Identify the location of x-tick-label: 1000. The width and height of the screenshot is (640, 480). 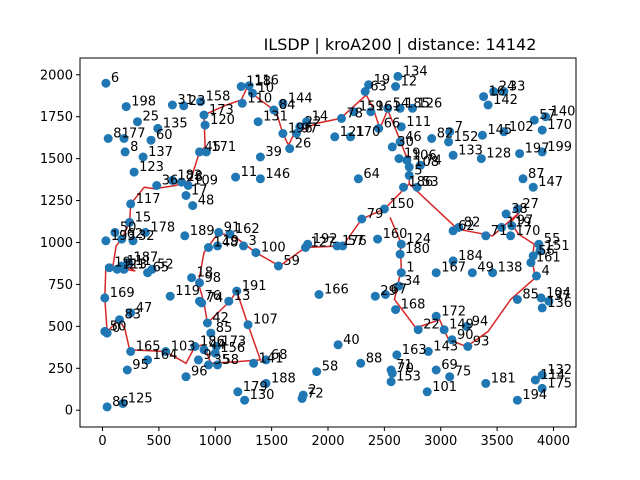
(215, 441).